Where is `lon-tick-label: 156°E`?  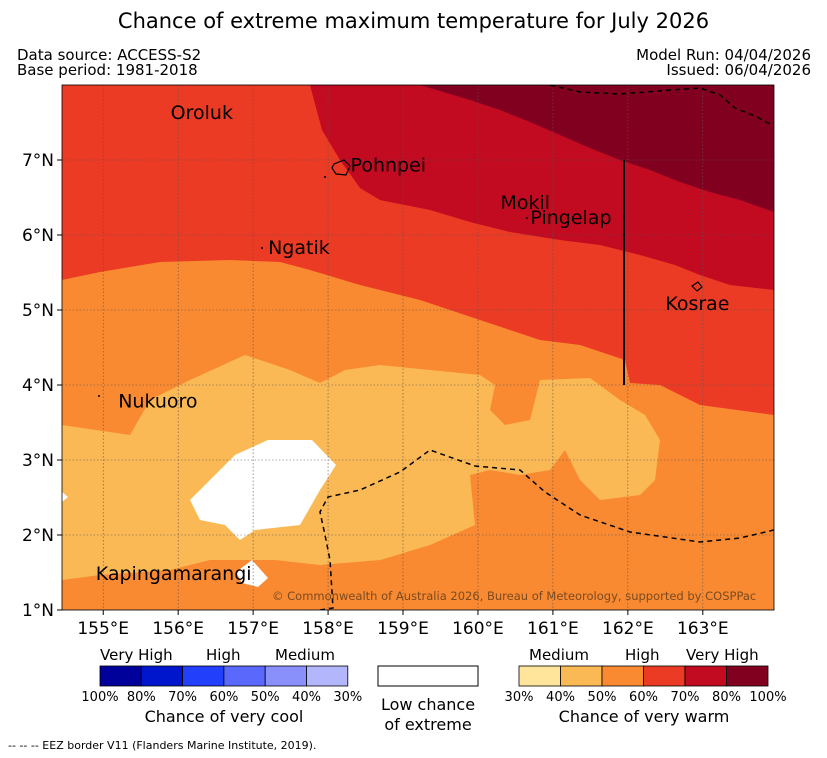 lon-tick-label: 156°E is located at coordinates (178, 629).